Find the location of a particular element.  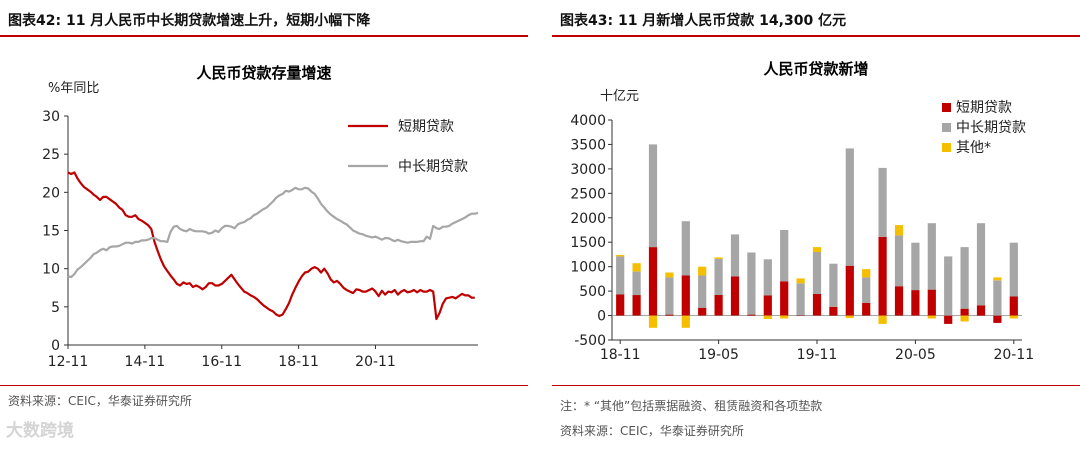

left-figure-title: 图表42: 11 月人民币中长期贷款增速上升，短期小幅下降 is located at coordinates (189, 21).